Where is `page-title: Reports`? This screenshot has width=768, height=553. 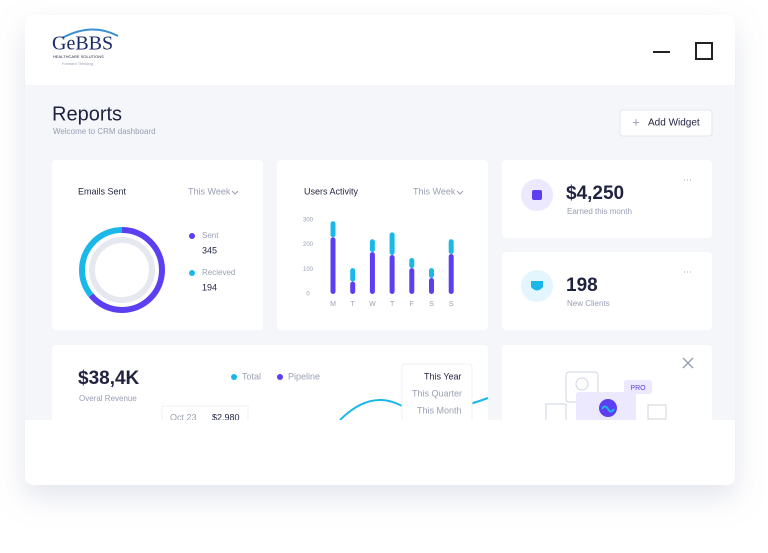
page-title: Reports is located at coordinates (87, 114).